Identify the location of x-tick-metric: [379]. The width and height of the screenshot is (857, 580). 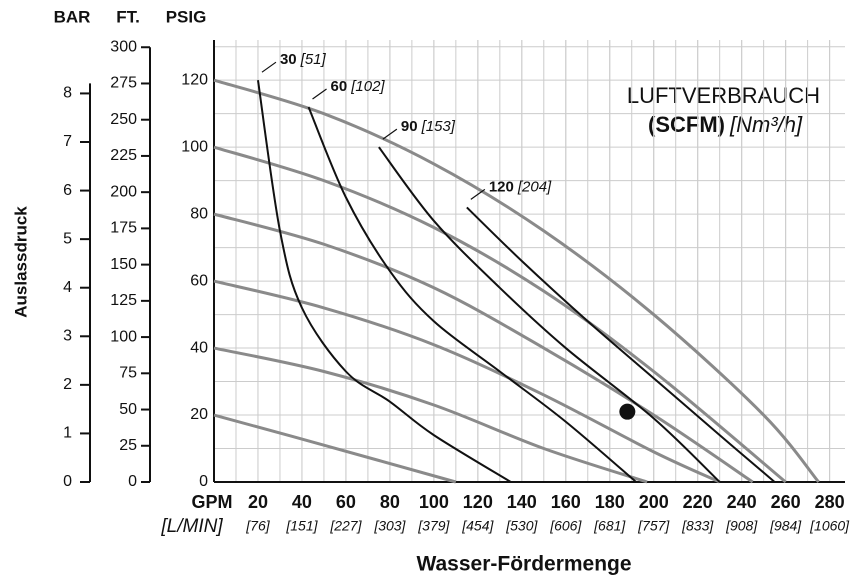
(433, 526).